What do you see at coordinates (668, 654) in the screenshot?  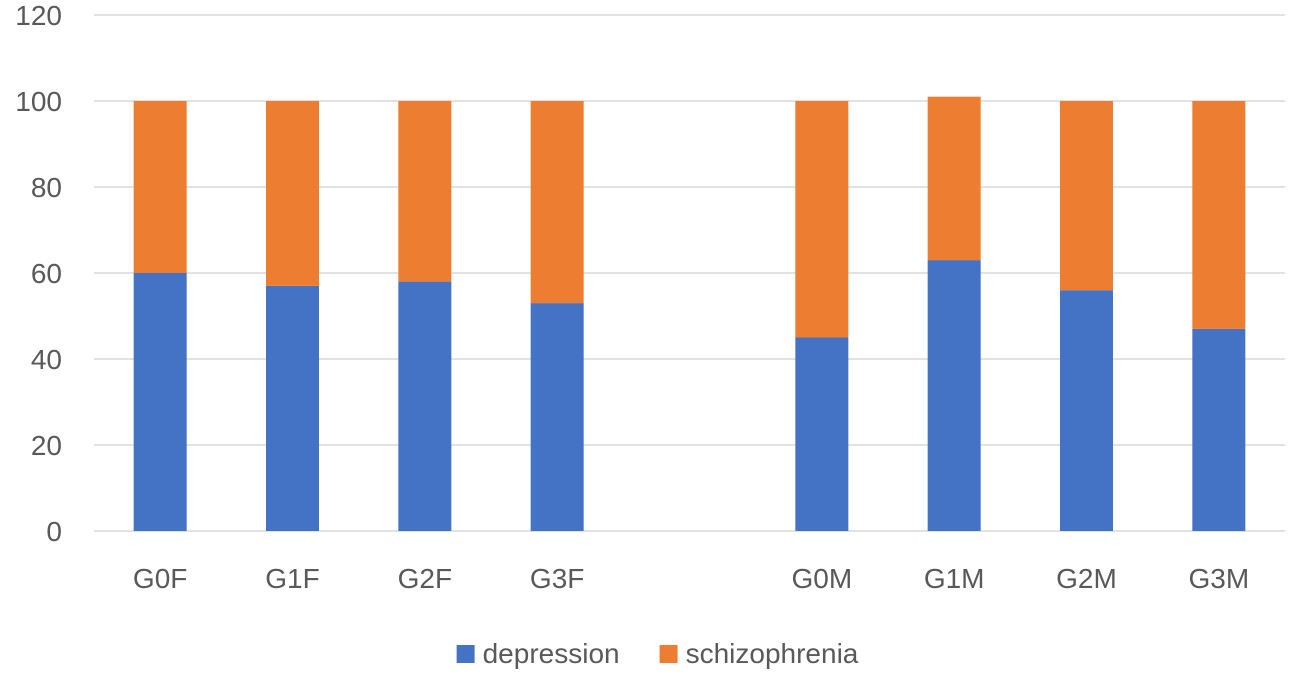 I see `legend-swatch-schizophrenia` at bounding box center [668, 654].